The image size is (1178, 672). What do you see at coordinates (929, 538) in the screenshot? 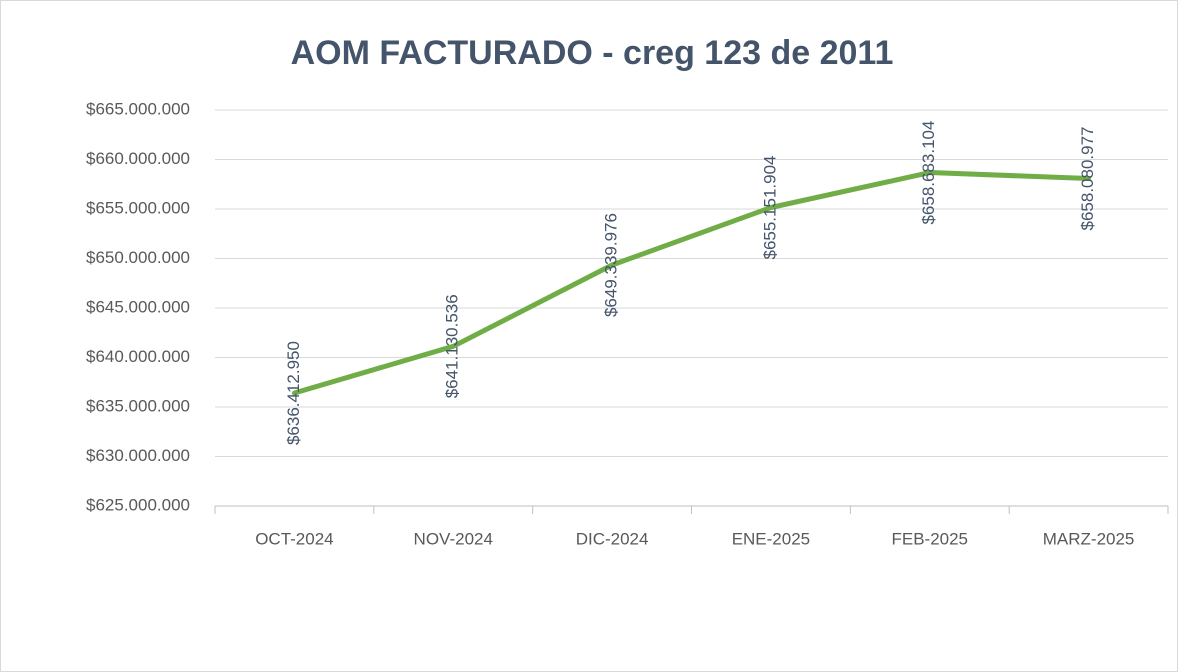
I see `x-tick-label: FEB-2025` at bounding box center [929, 538].